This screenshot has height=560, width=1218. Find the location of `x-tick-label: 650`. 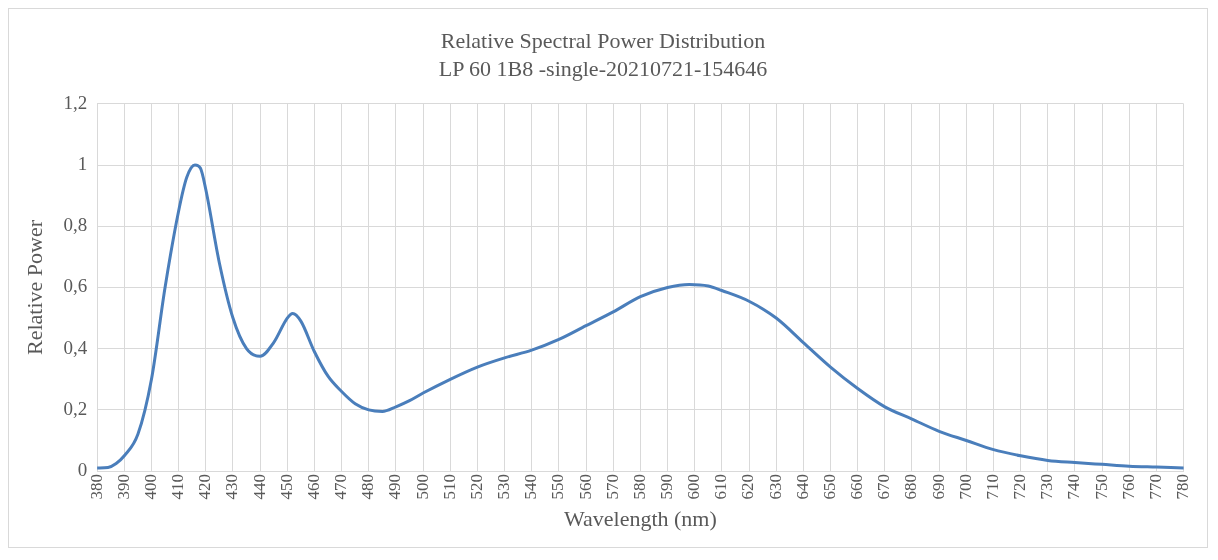

x-tick-label: 650 is located at coordinates (829, 487).